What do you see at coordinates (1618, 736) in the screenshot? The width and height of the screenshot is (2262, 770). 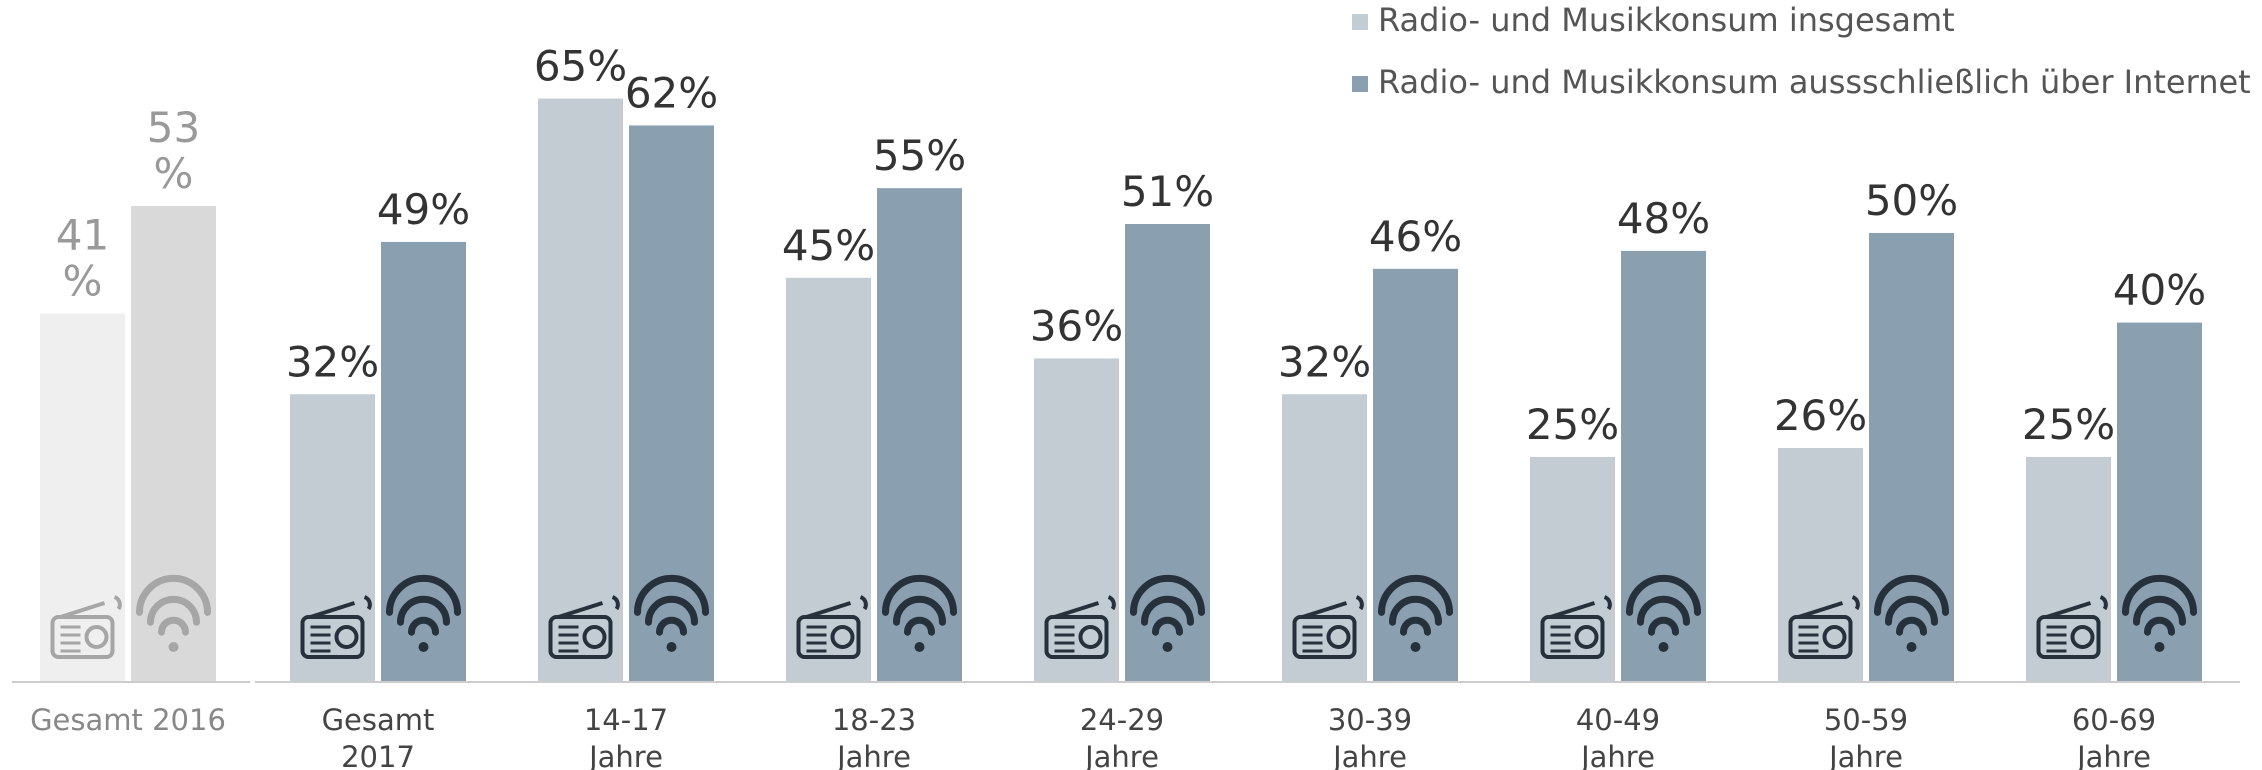 I see `x-tick-label: 40-49 Jahre` at bounding box center [1618, 736].